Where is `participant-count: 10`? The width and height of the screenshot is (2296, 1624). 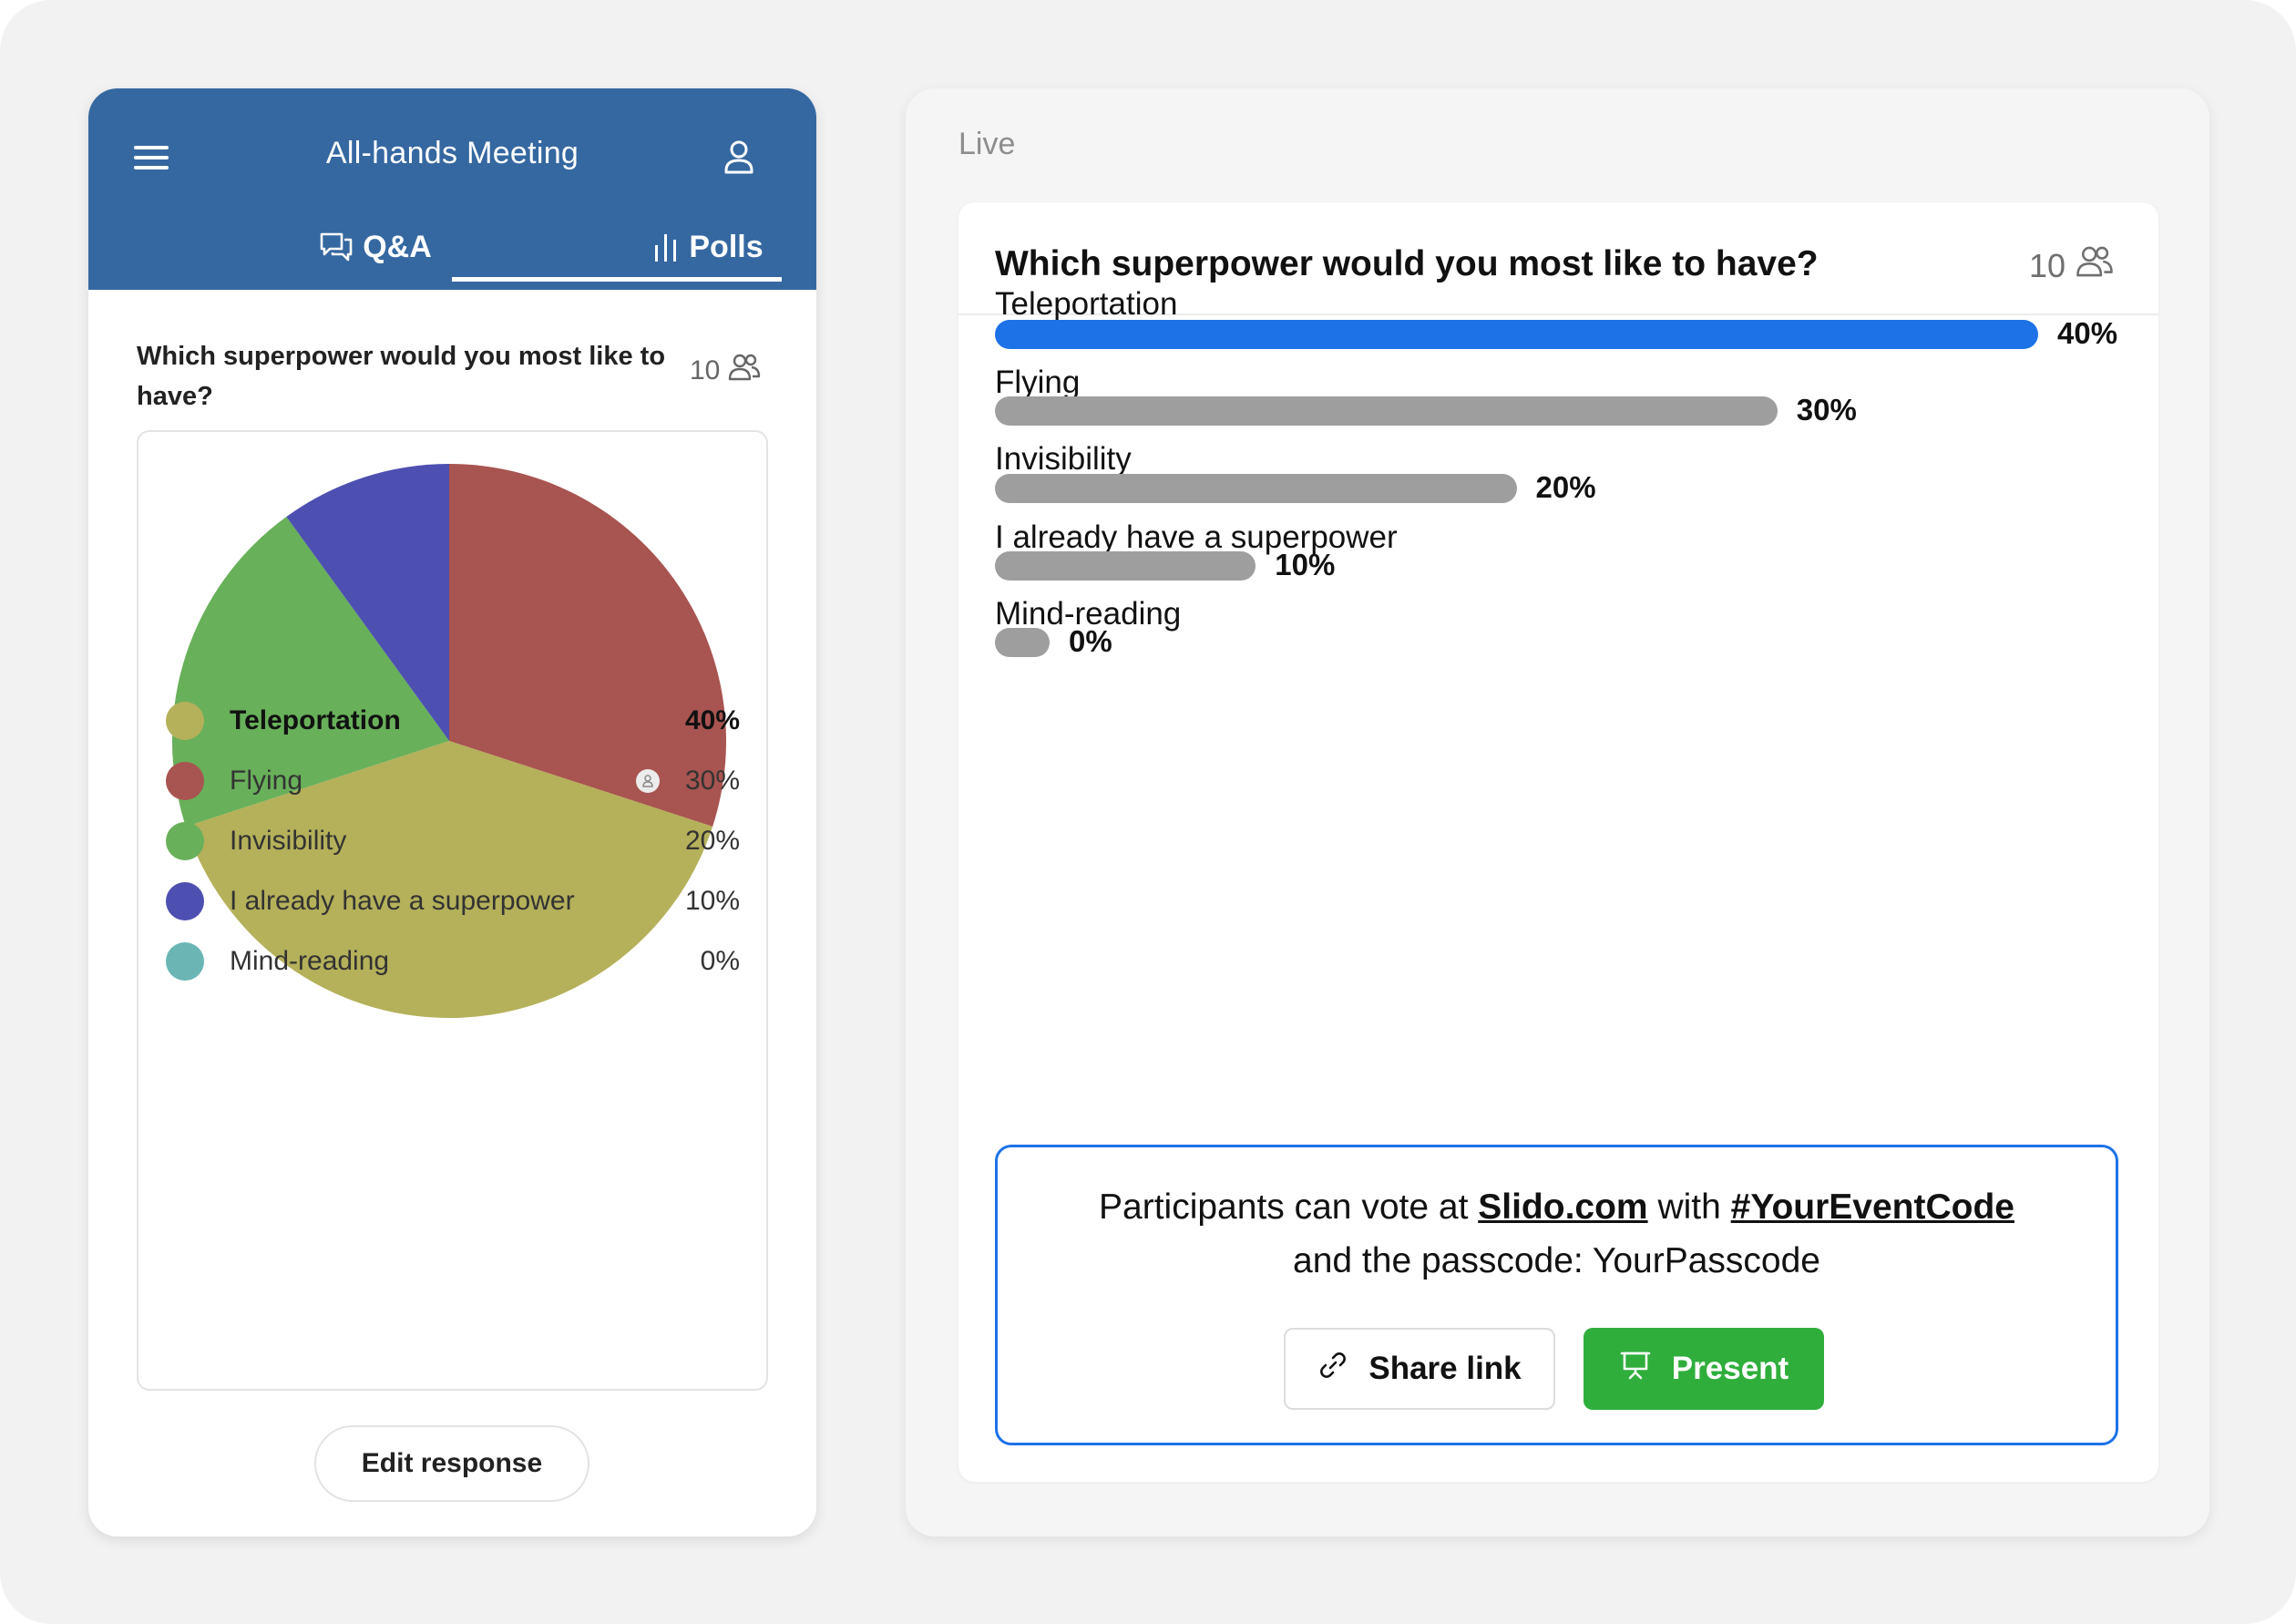 participant-count: 10 is located at coordinates (726, 371).